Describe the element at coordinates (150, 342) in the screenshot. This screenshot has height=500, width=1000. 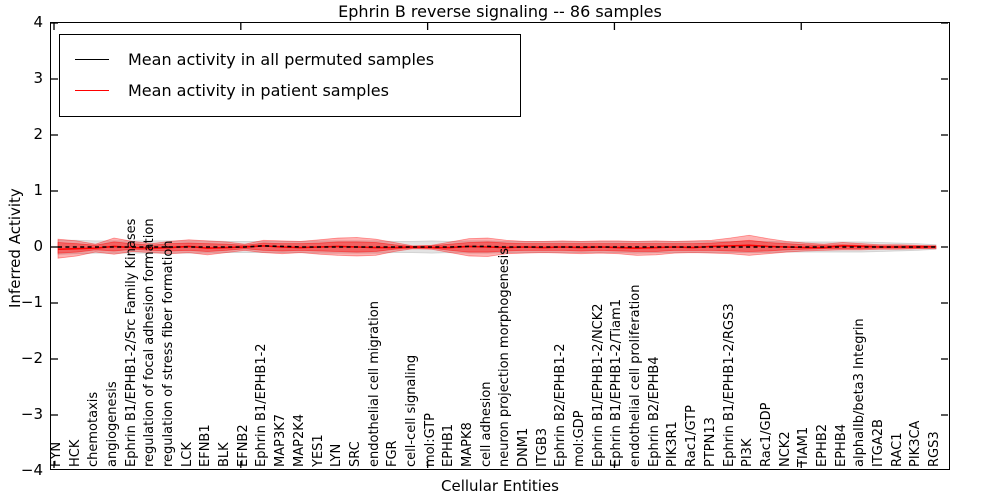
I see `x-category-label: regulation of focal adhesion formation` at that location.